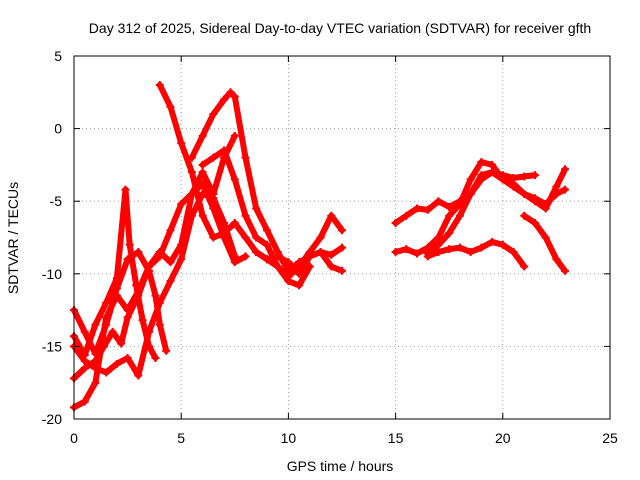 The image size is (640, 480). What do you see at coordinates (396, 438) in the screenshot?
I see `x-tick-label: 15` at bounding box center [396, 438].